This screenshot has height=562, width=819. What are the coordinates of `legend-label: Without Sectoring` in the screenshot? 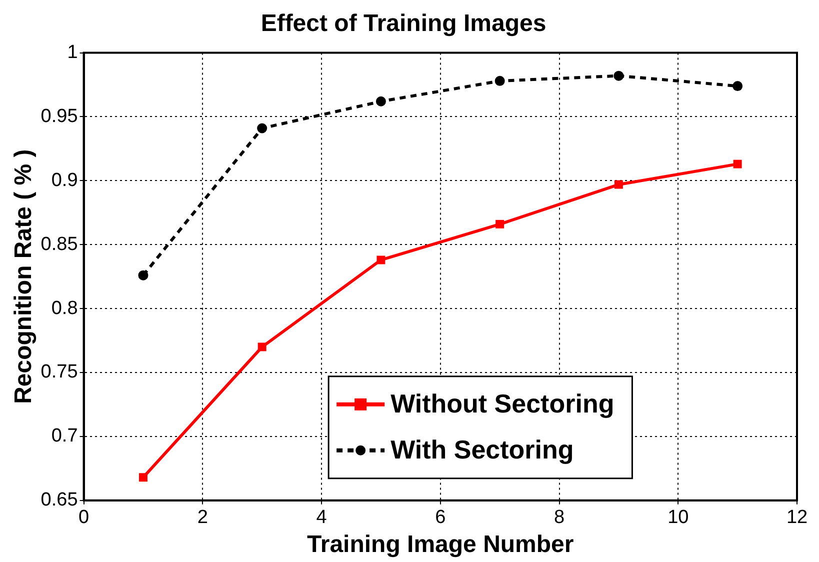 It's located at (502, 403).